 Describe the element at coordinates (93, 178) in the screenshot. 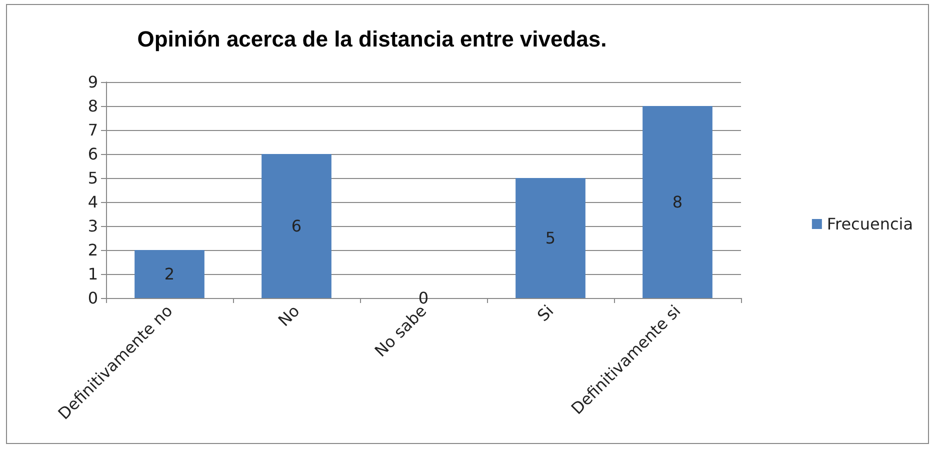

I see `y-tick-label: 5` at that location.